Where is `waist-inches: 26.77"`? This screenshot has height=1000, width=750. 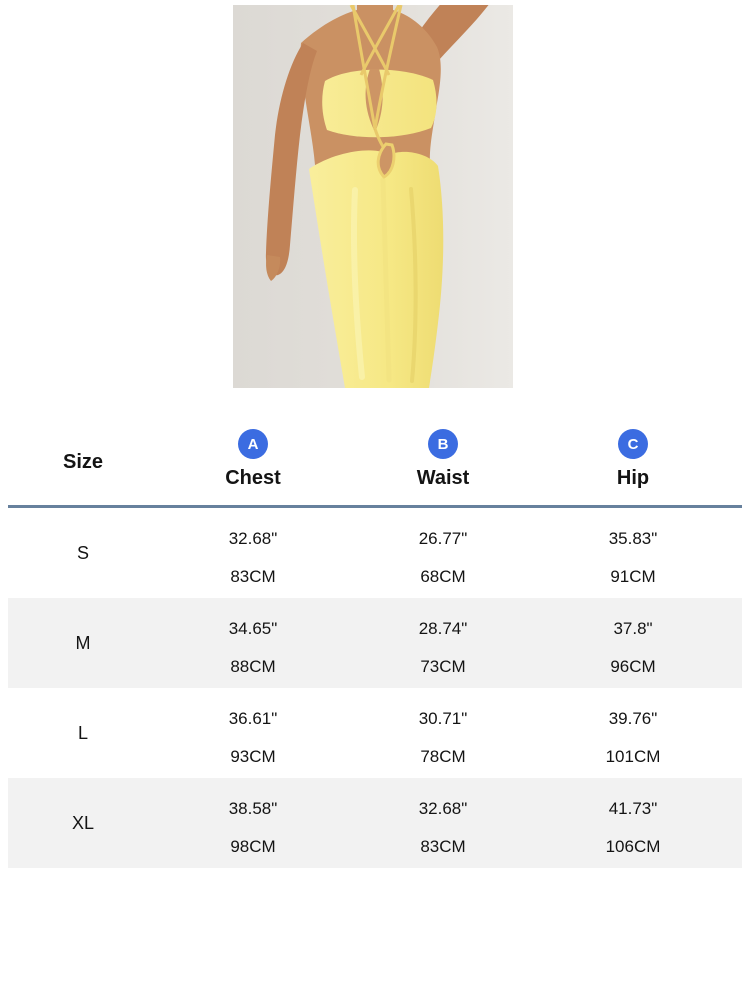
waist-inches: 26.77" is located at coordinates (443, 538).